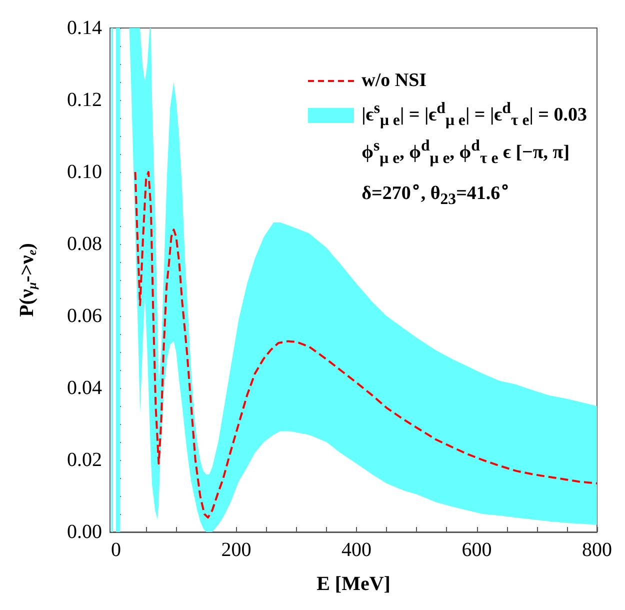 This screenshot has width=625, height=610. Describe the element at coordinates (84, 388) in the screenshot. I see `y-tick-label: 0.04` at that location.